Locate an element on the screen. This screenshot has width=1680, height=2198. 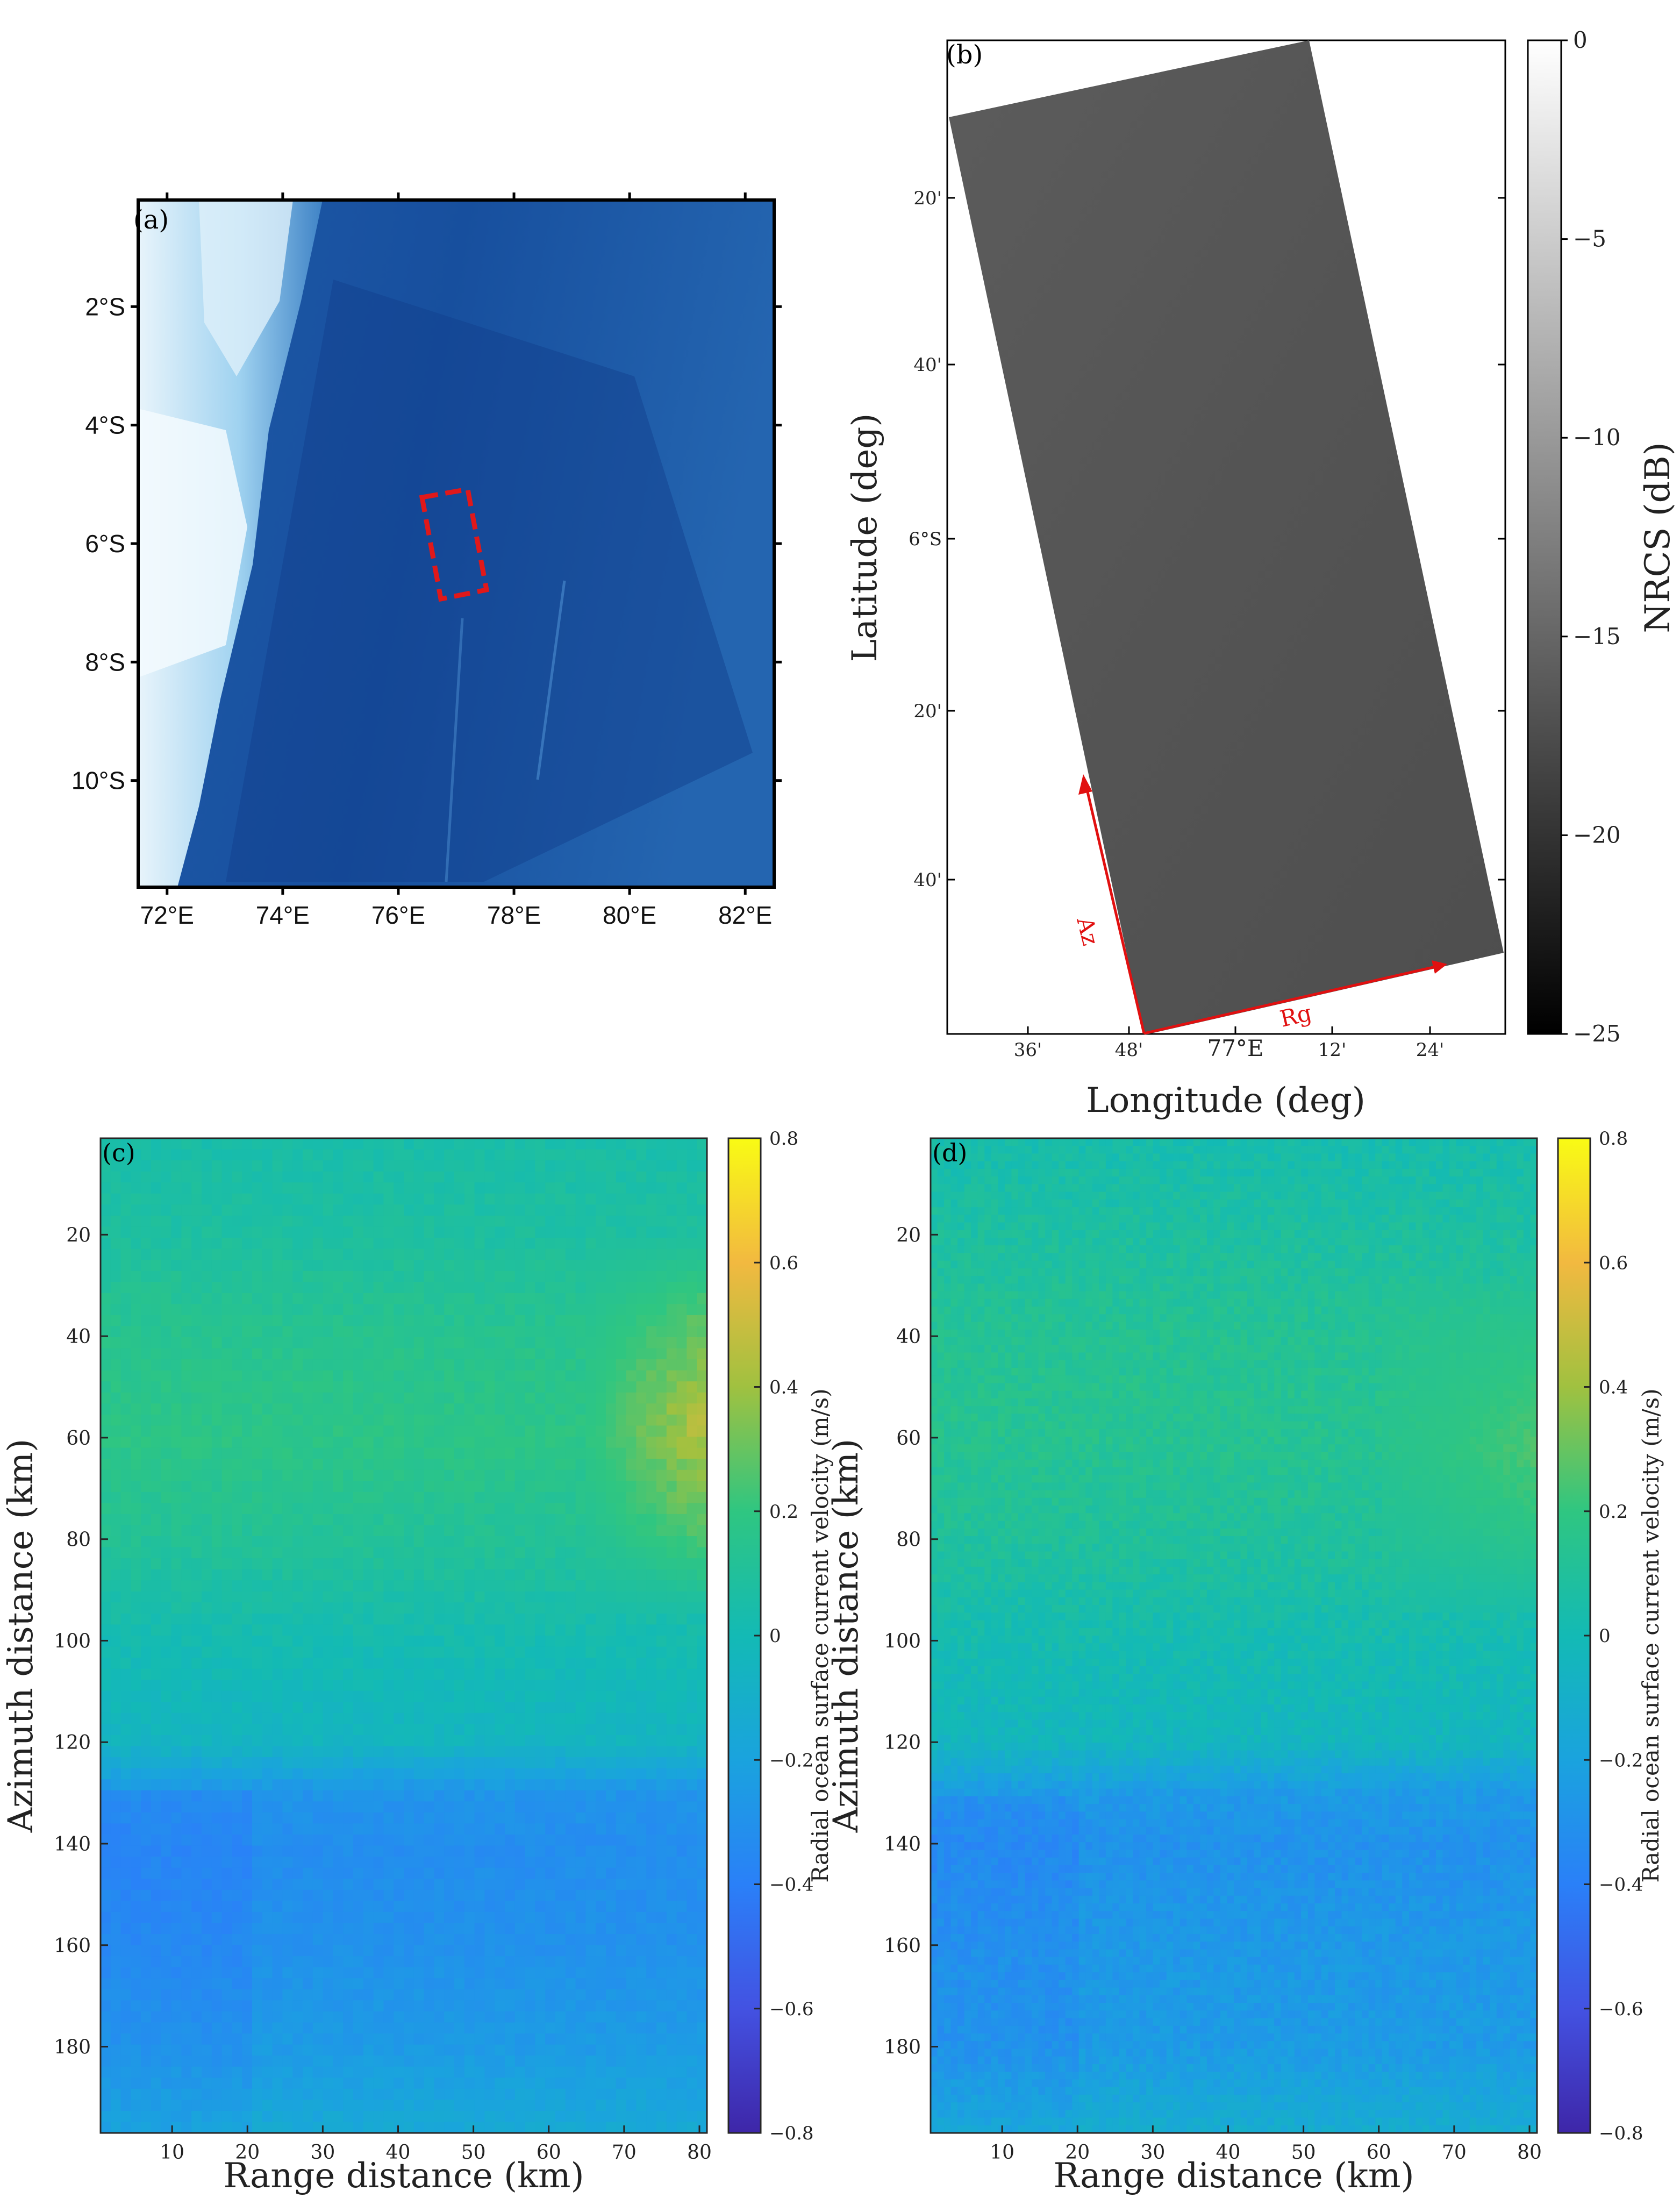
panel-b-colorbar-ticks: 0−5−10−15−20−25 is located at coordinates (1591, 537).